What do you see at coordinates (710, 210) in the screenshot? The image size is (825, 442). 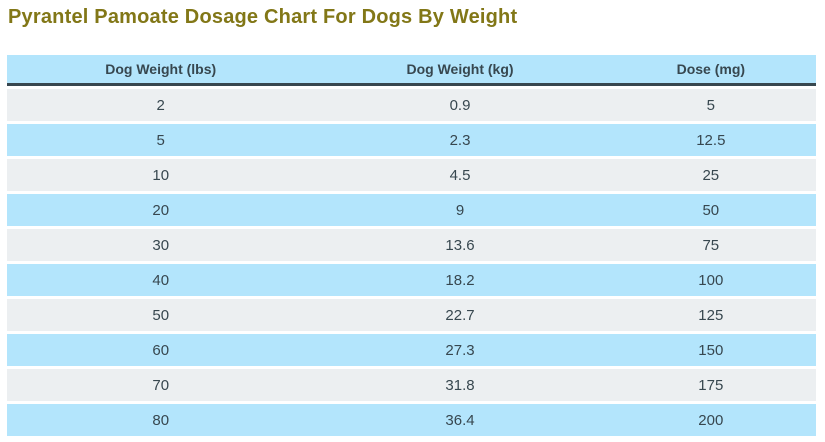 I see `cell-dose-mg: 50` at bounding box center [710, 210].